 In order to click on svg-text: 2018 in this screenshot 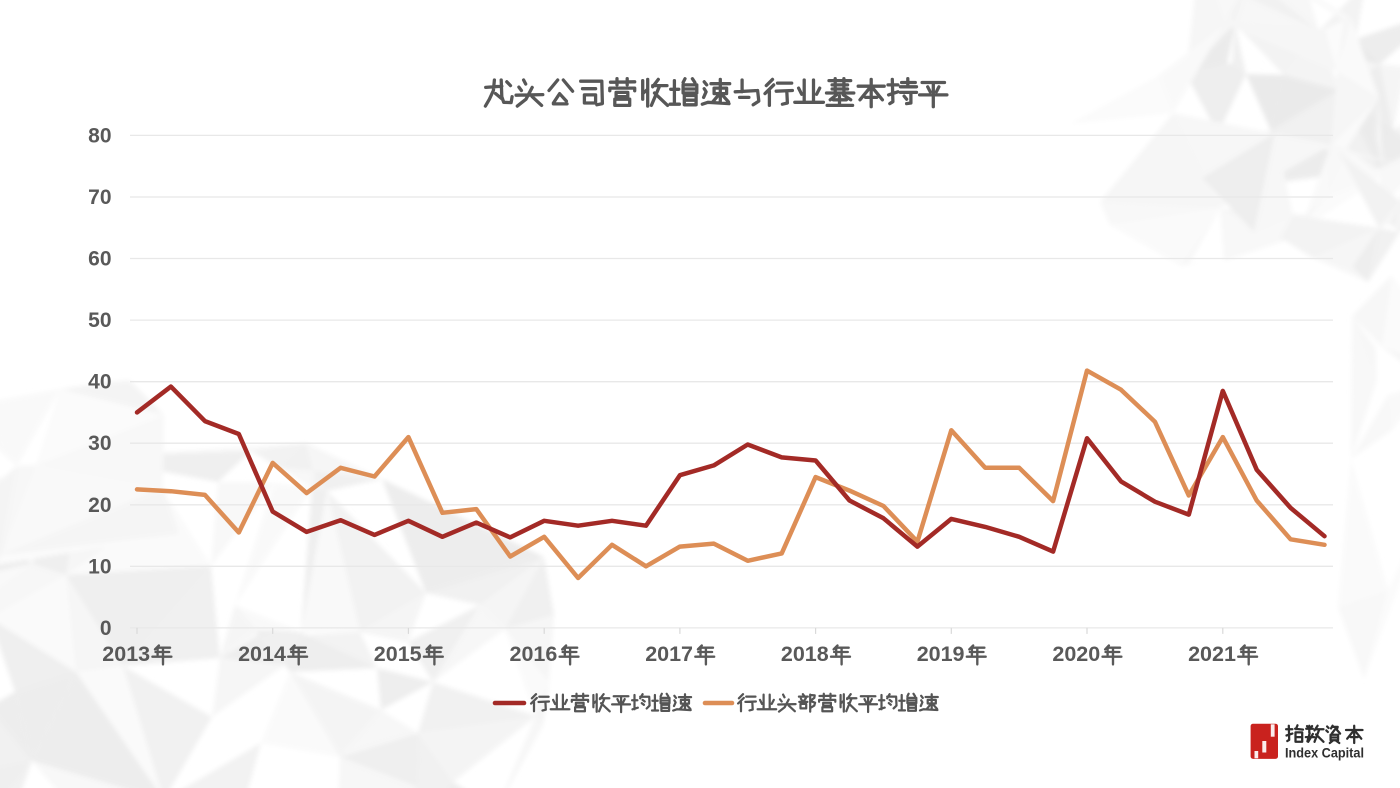, I will do `click(805, 654)`.